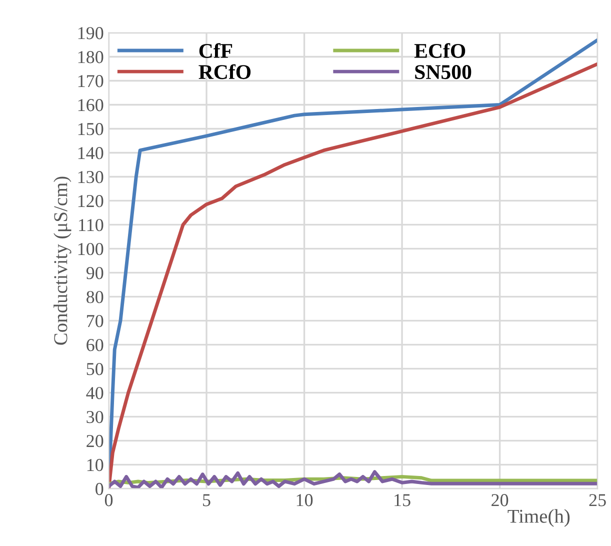 The width and height of the screenshot is (611, 546). Describe the element at coordinates (91, 33) in the screenshot. I see `y-tick-label: 190` at that location.